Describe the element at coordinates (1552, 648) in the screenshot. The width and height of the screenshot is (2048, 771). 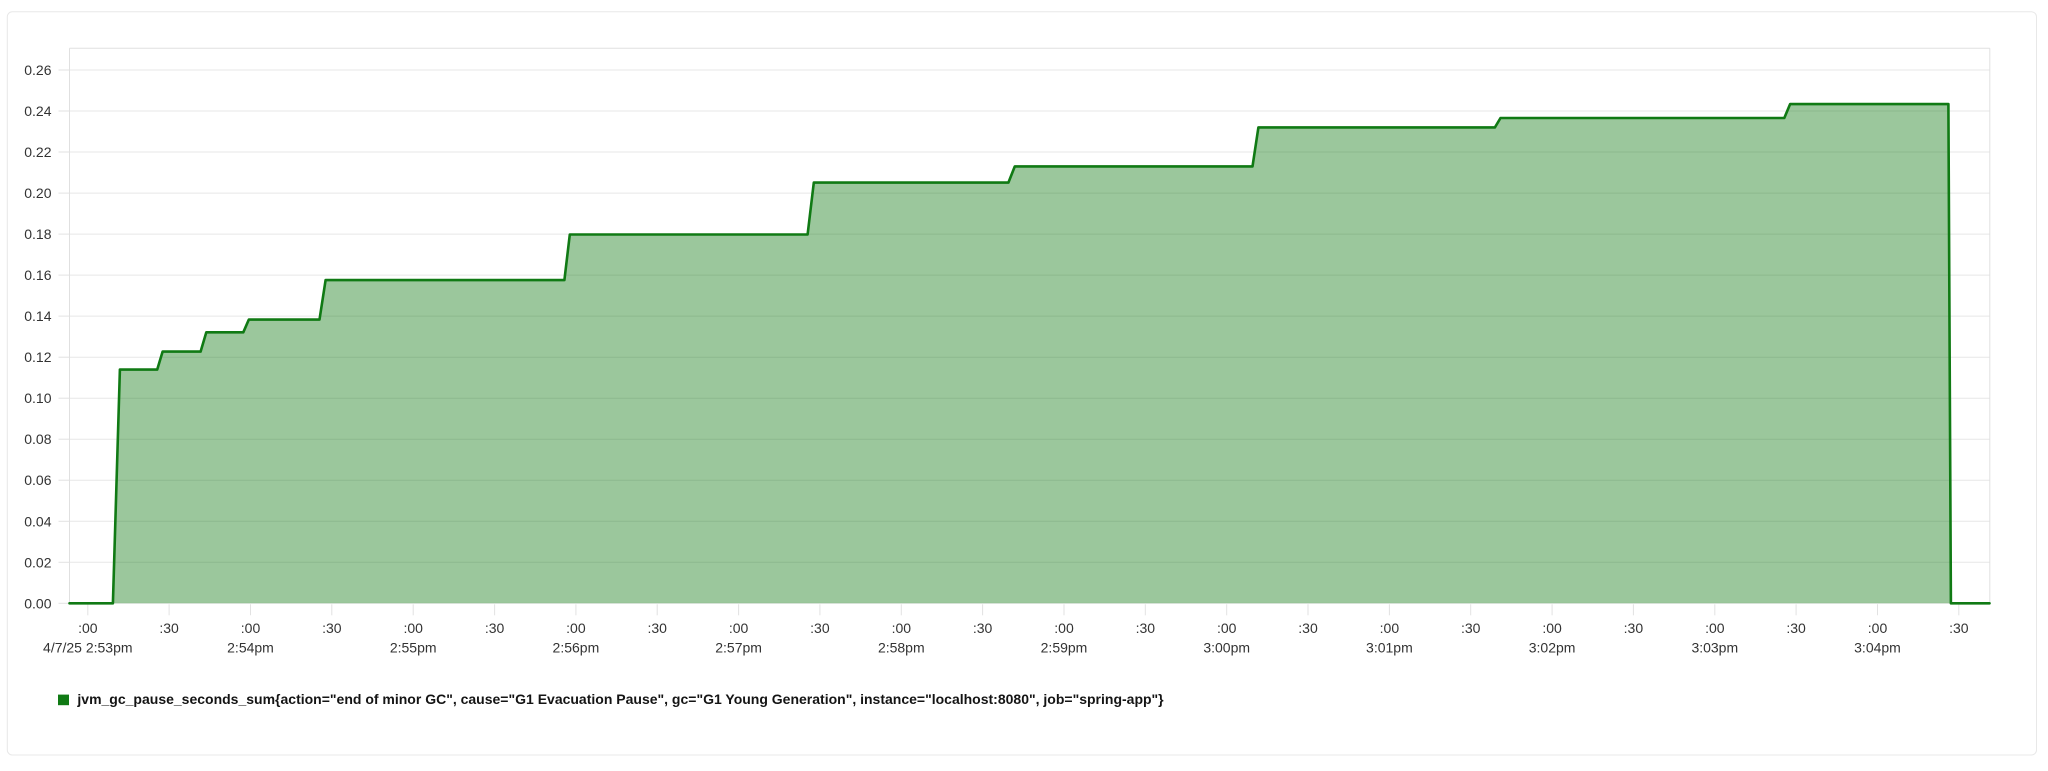
I see `svg-text: 3:02pm` at that location.